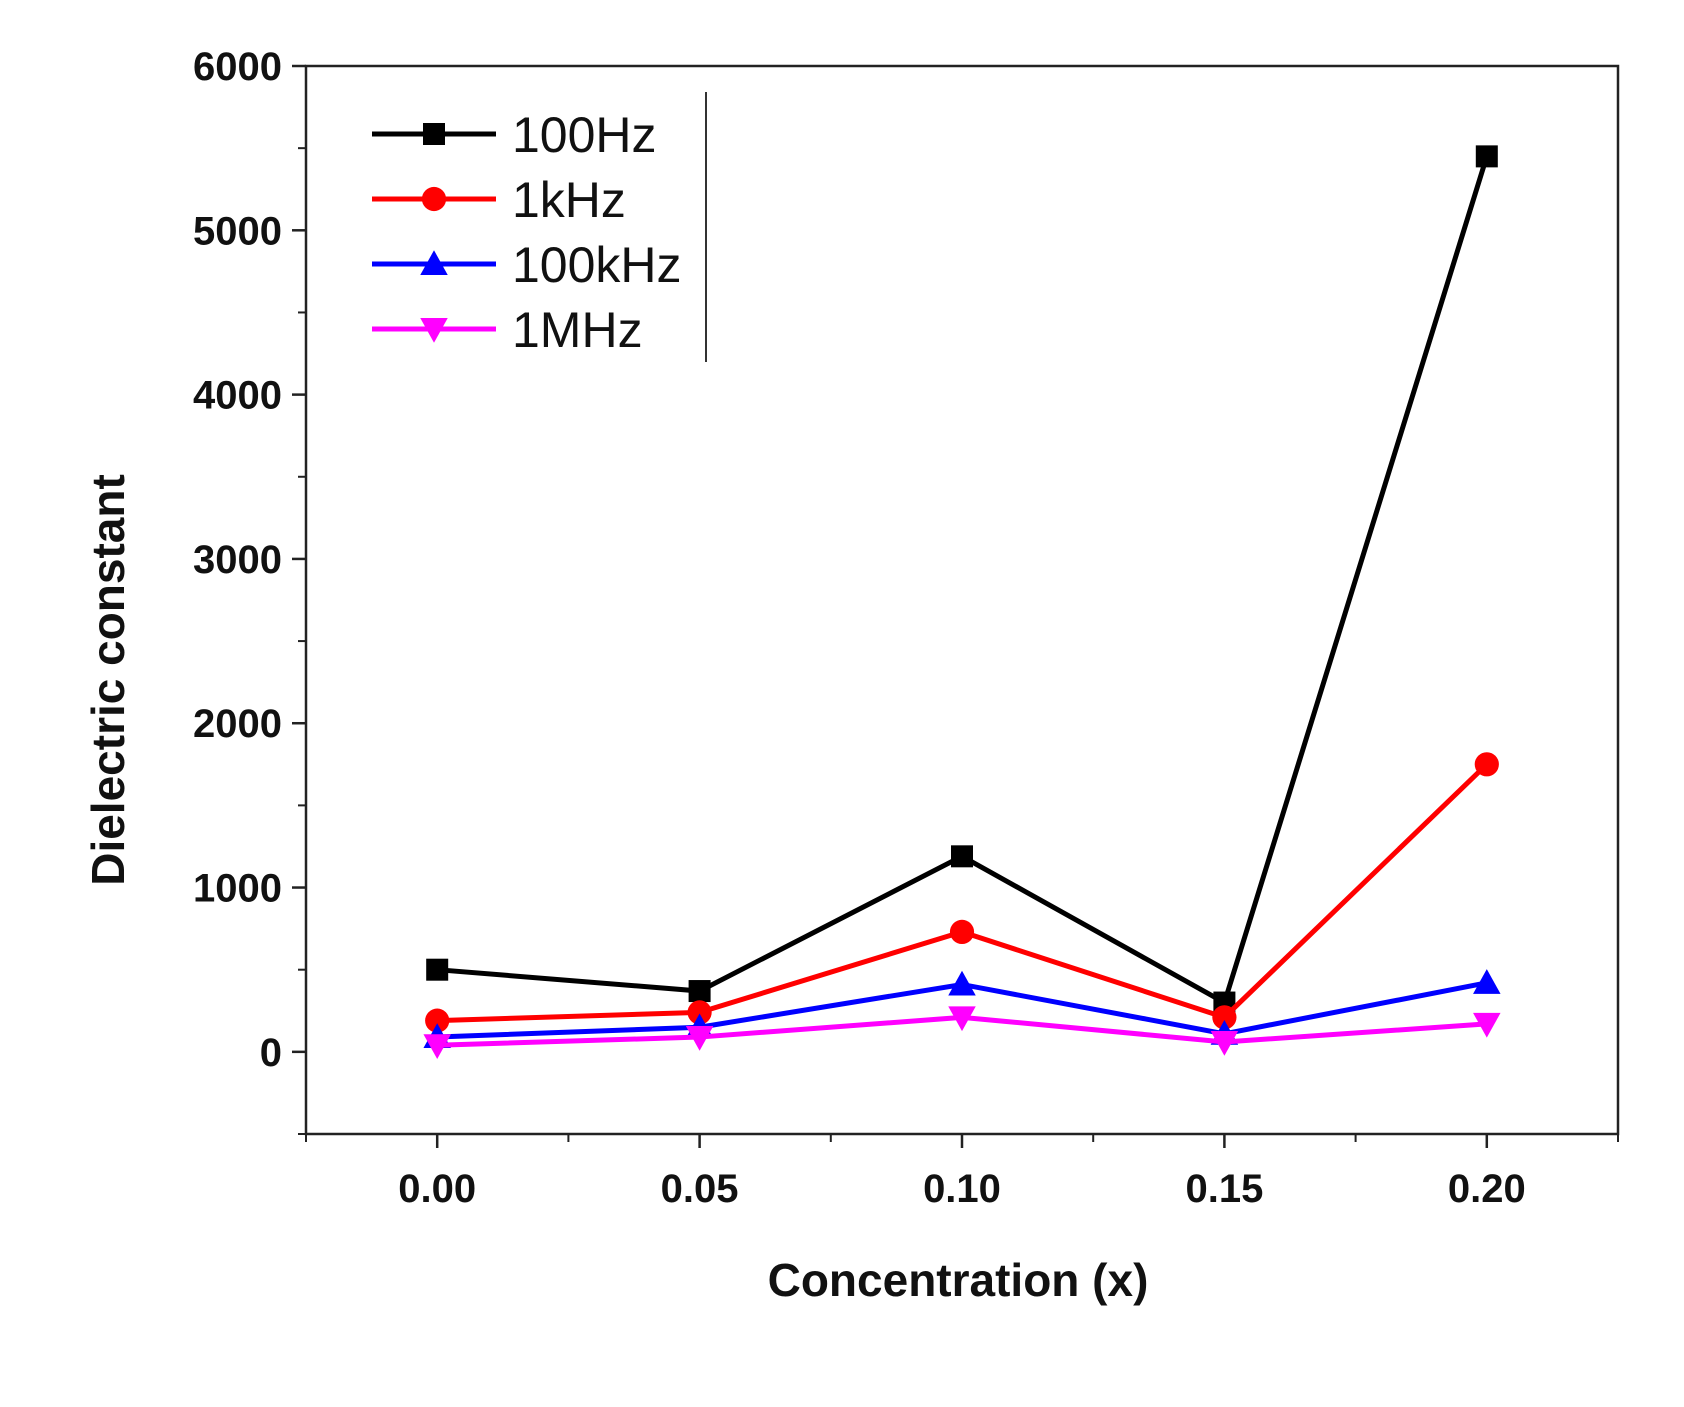 This screenshot has height=1407, width=1684. Describe the element at coordinates (499, 200) in the screenshot. I see `legend-item-1khz: 1kHz` at that location.